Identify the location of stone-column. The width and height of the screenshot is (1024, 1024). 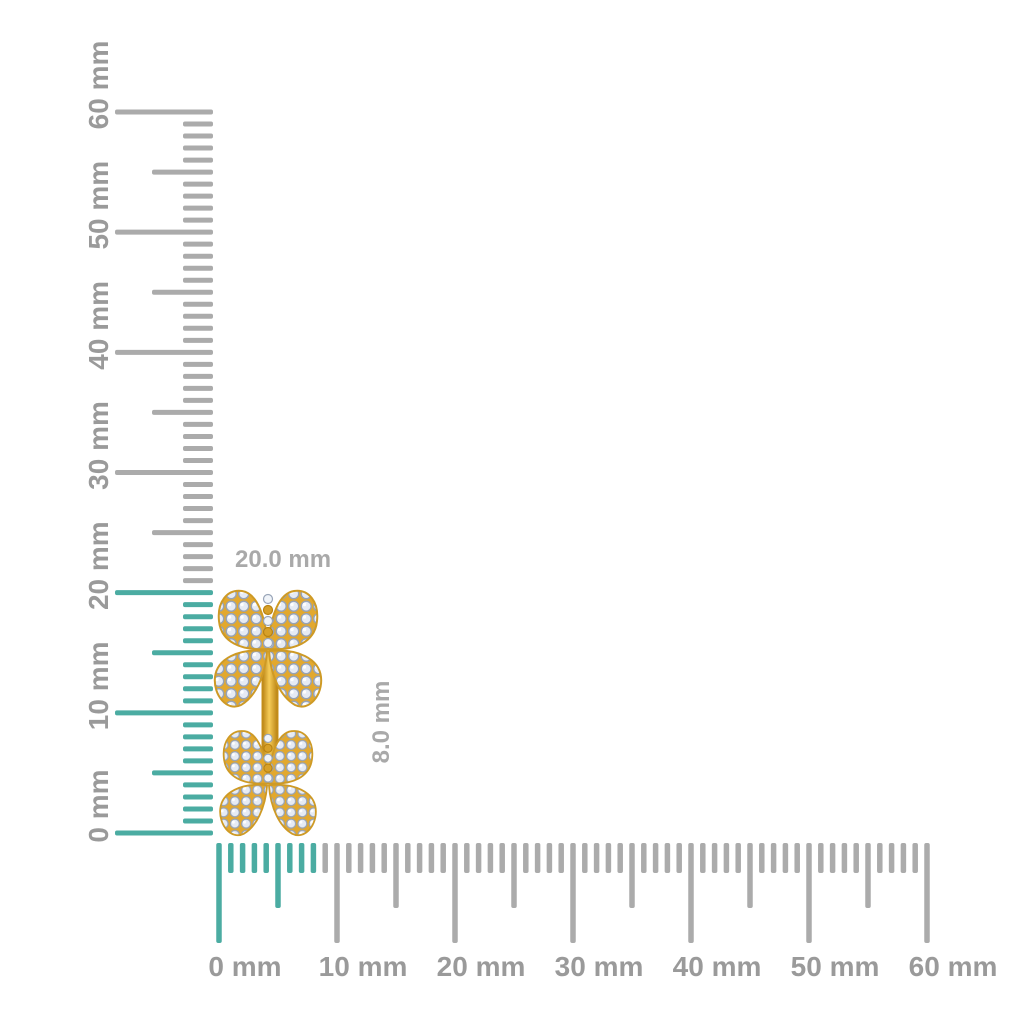
(268, 621).